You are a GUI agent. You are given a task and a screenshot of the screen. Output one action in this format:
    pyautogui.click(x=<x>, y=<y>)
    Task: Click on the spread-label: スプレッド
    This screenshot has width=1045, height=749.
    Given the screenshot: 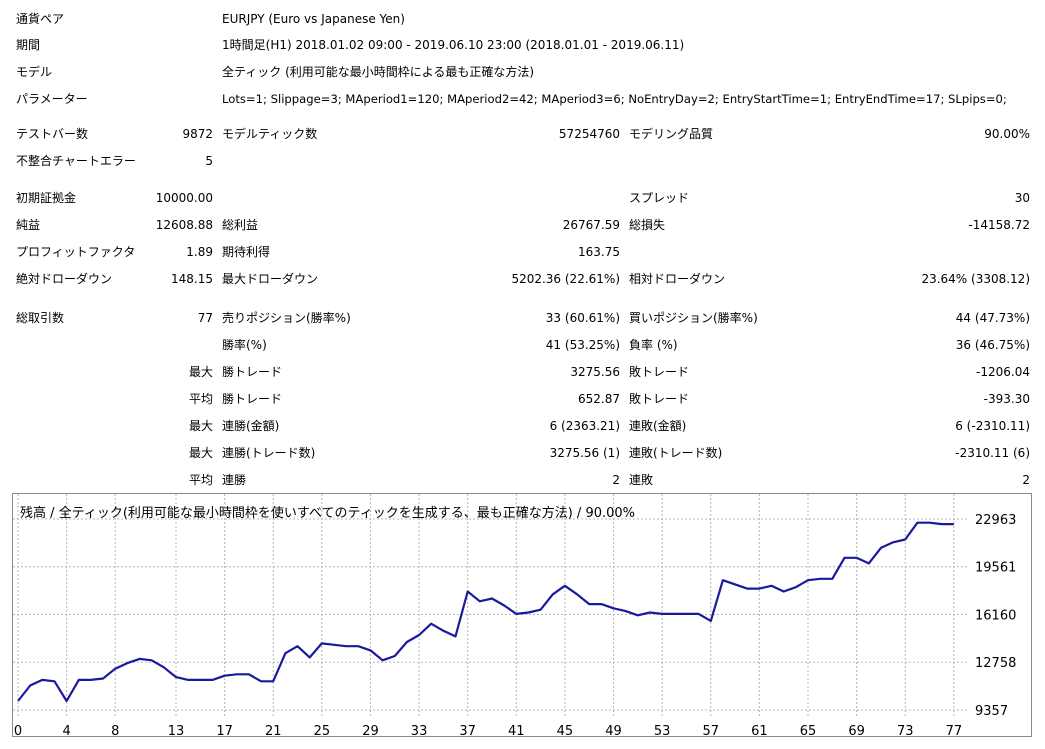 What is the action you would take?
    pyautogui.click(x=659, y=198)
    